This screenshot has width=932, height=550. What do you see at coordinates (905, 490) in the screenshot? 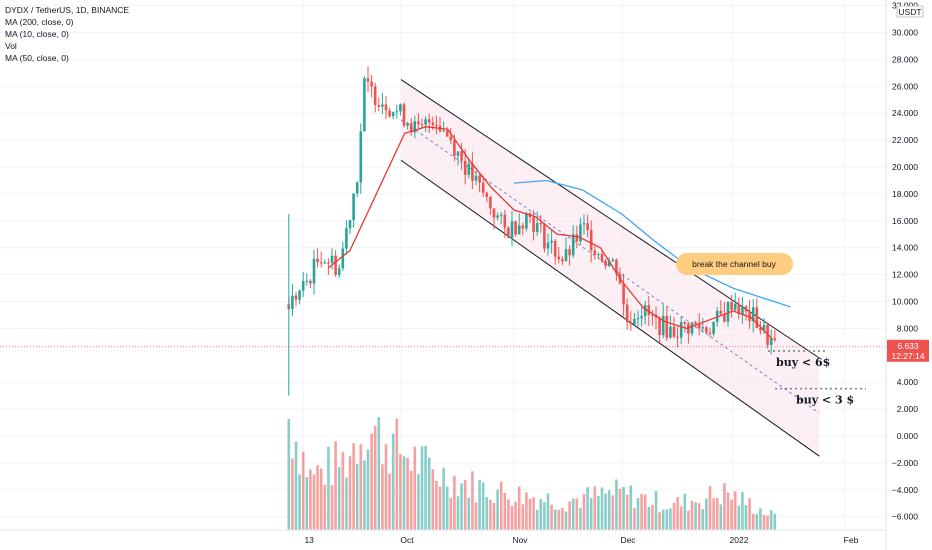
I see `price-tick-label: −4.000` at bounding box center [905, 490].